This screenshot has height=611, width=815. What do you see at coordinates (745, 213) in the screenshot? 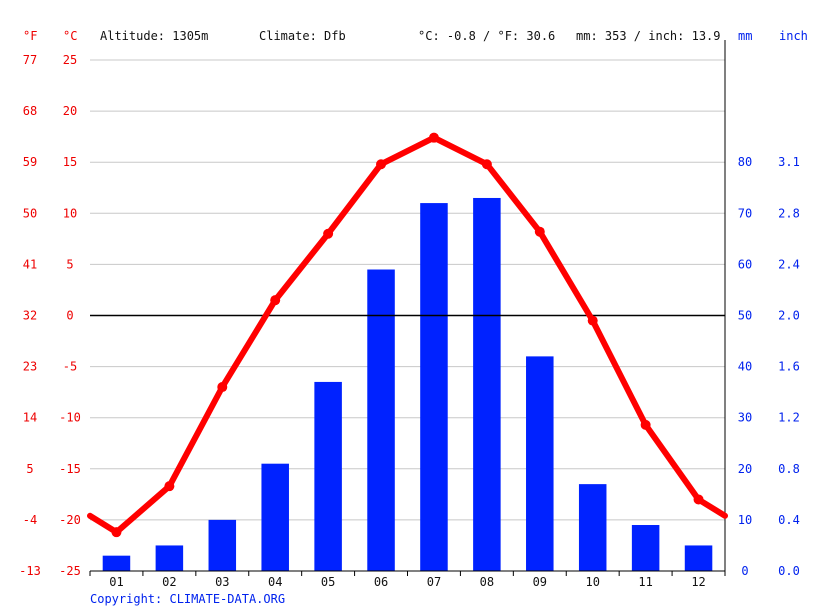
I see `mm-tick-label: 70` at bounding box center [745, 213].